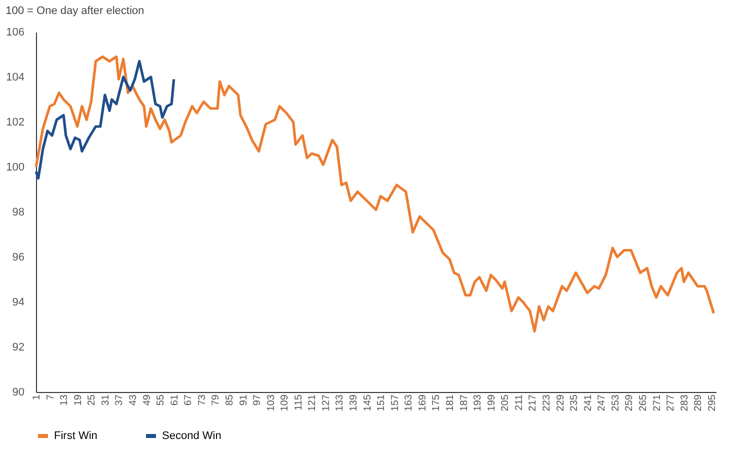 This screenshot has width=752, height=461. Describe the element at coordinates (120, 400) in the screenshot. I see `x-tick-label: 37` at that location.